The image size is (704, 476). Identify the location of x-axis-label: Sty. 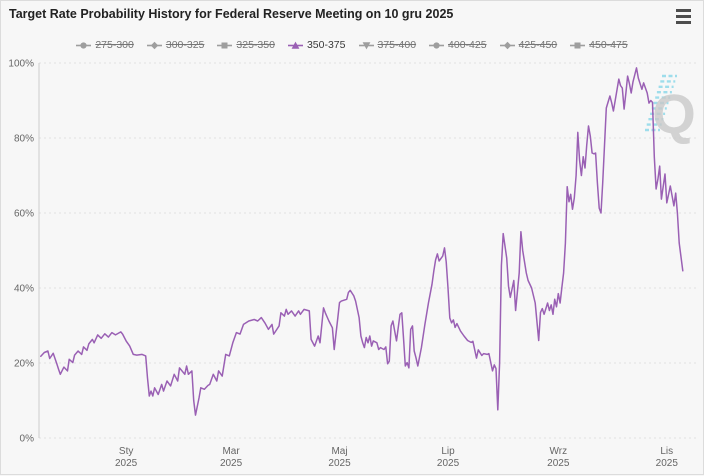
(126, 451).